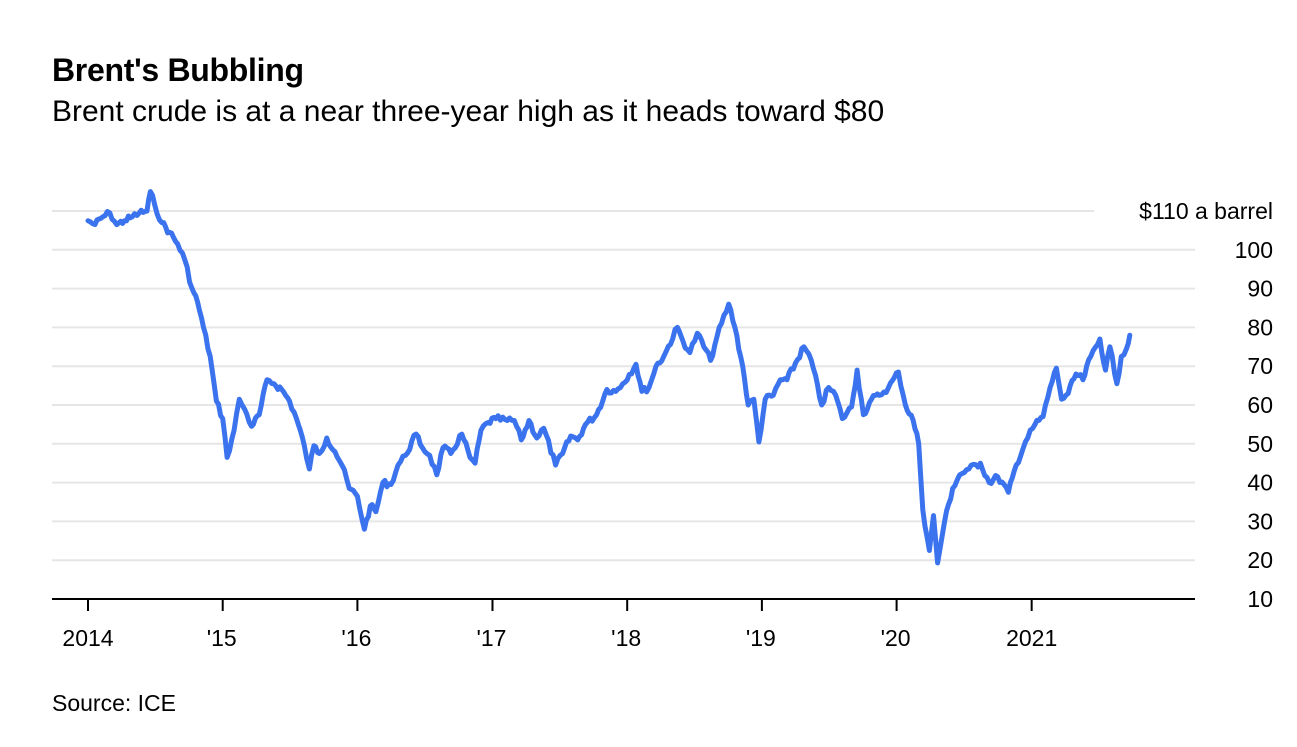  Describe the element at coordinates (761, 638) in the screenshot. I see `x-tick-label: '19` at that location.